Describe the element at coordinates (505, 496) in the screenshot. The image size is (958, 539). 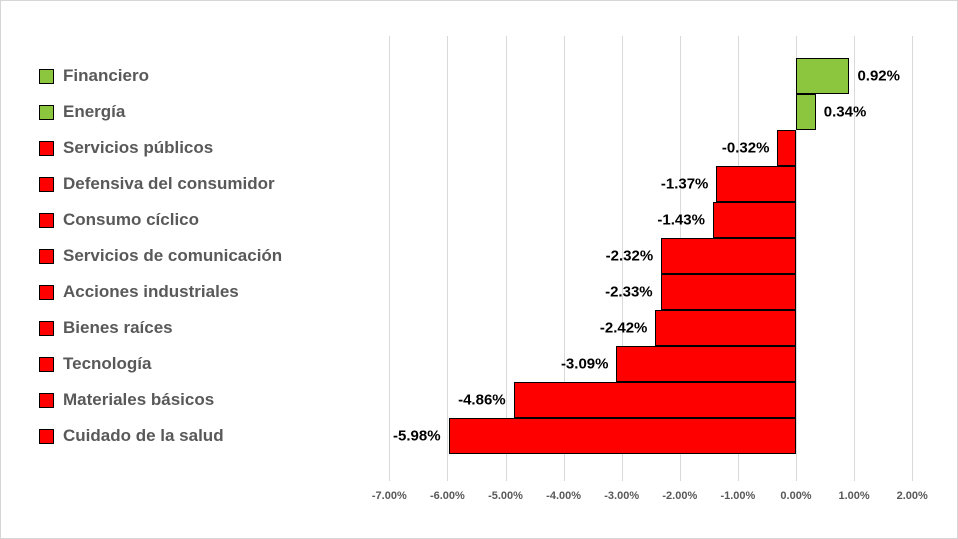
I see `x-tick-label: -5.00%` at that location.